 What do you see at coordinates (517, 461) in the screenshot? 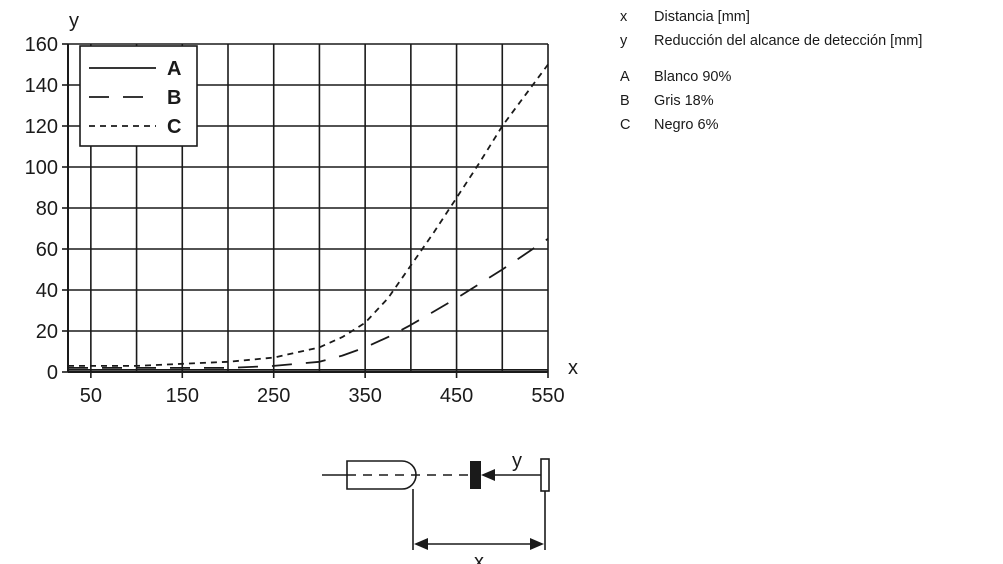
I see `diagram-y-label: y` at bounding box center [517, 461].